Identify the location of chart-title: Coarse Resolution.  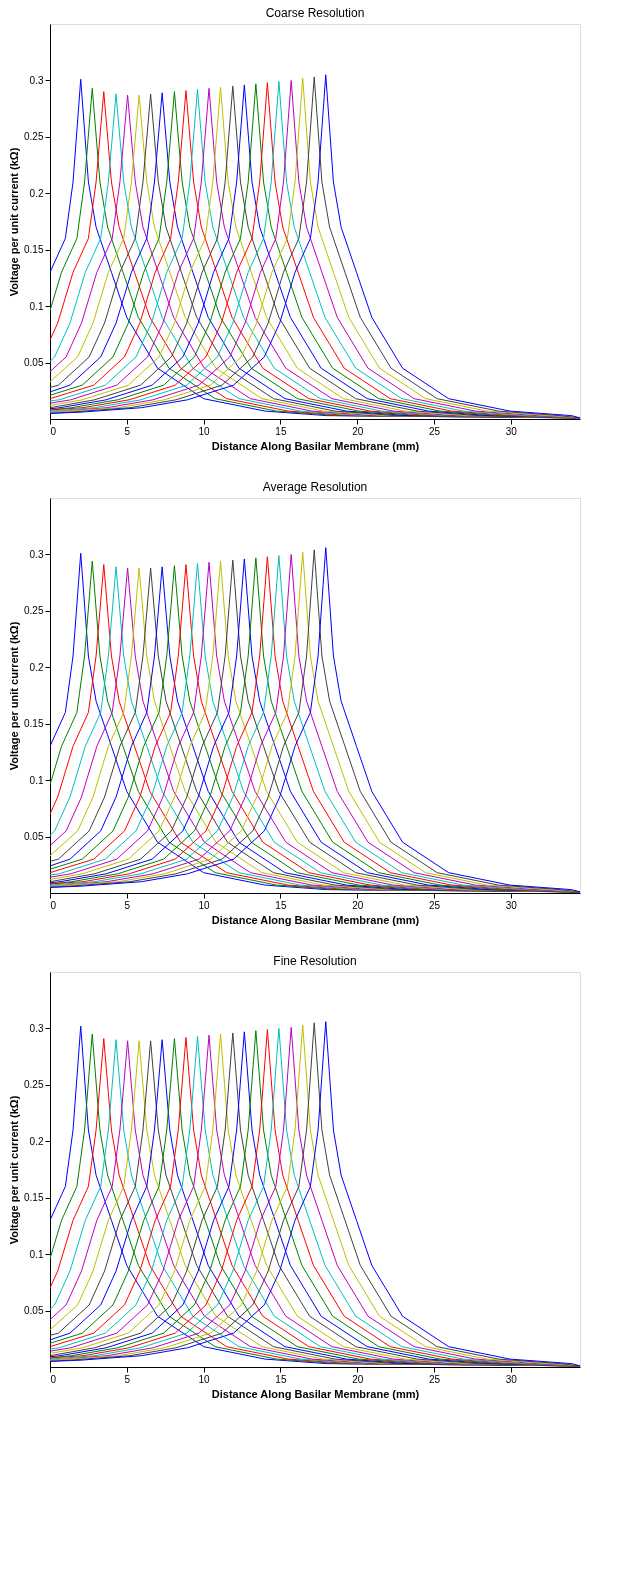
(315, 13).